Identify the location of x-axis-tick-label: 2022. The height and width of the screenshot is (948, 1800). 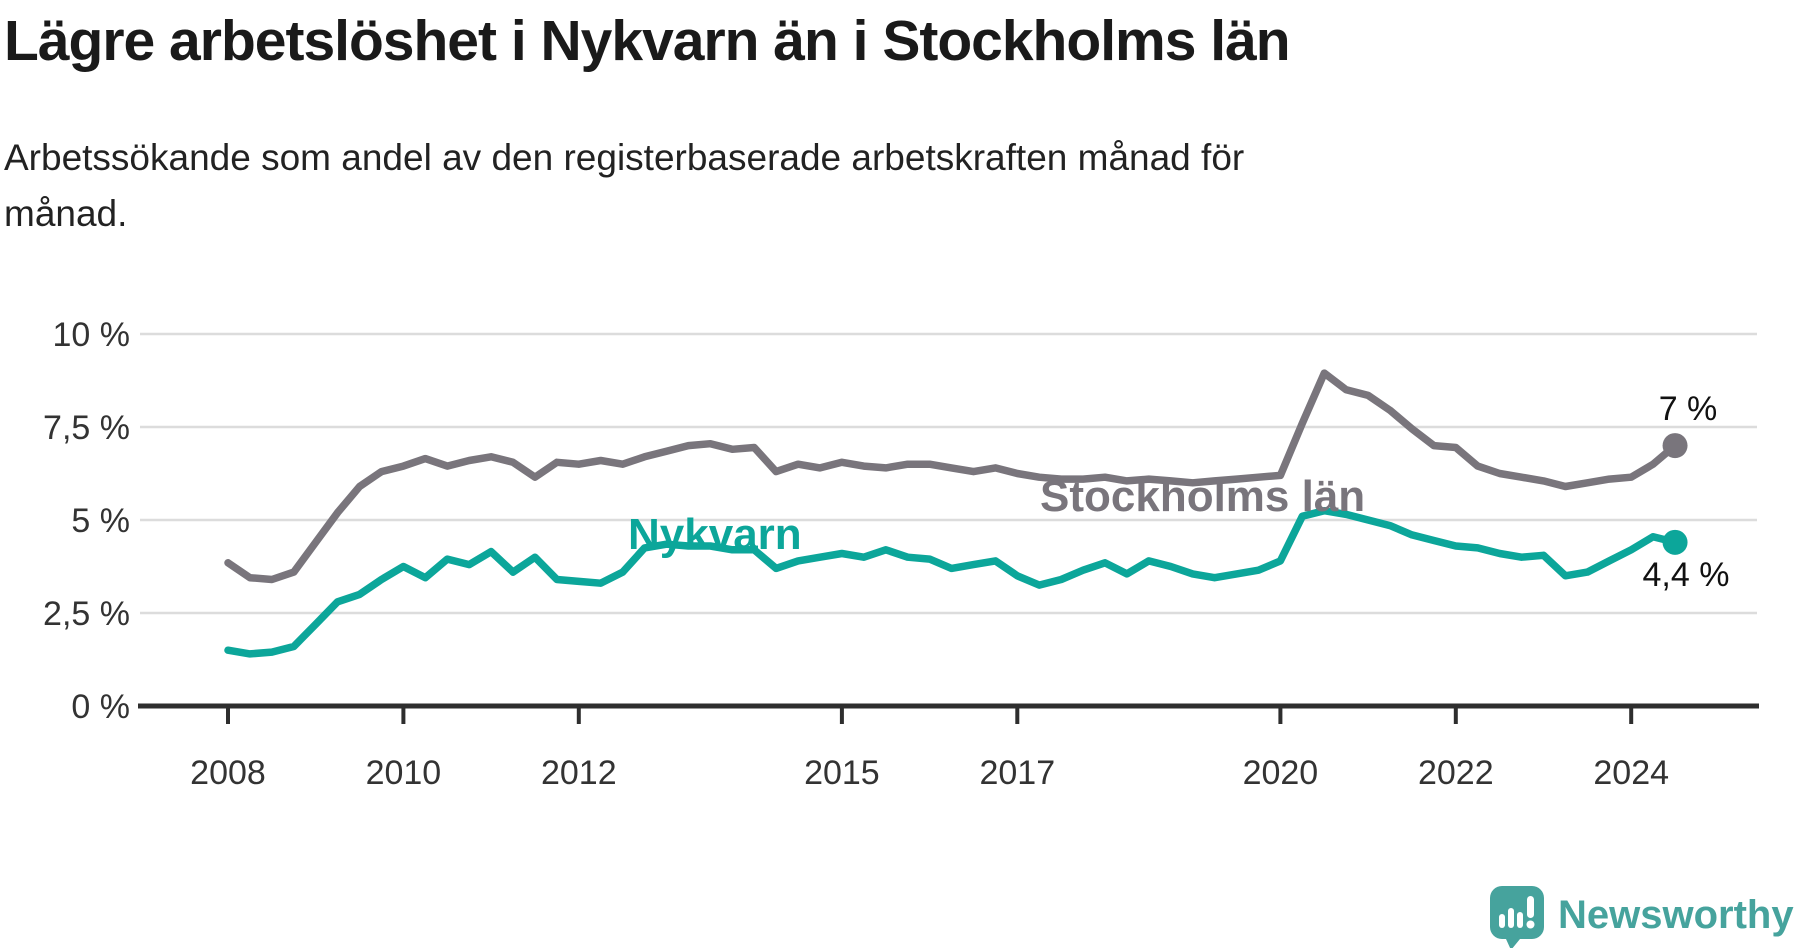
(1456, 773).